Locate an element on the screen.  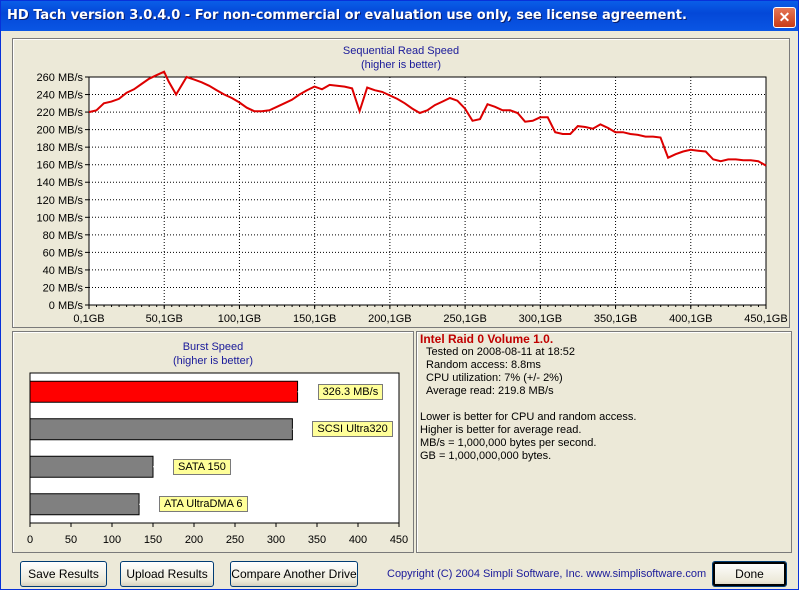
read-x-tick-label: 50,1GB is located at coordinates (164, 319).